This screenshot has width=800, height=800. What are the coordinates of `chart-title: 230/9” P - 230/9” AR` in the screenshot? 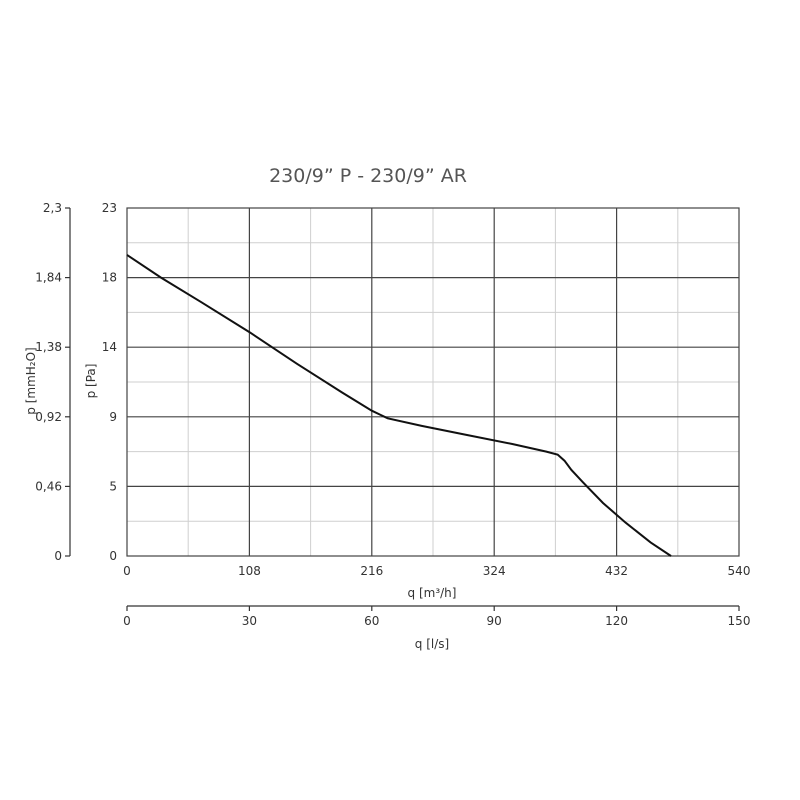 It's located at (368, 176).